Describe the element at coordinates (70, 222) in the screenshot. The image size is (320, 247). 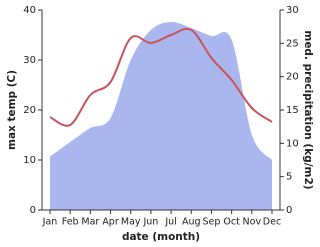
I see `x-tick-label: Feb` at that location.